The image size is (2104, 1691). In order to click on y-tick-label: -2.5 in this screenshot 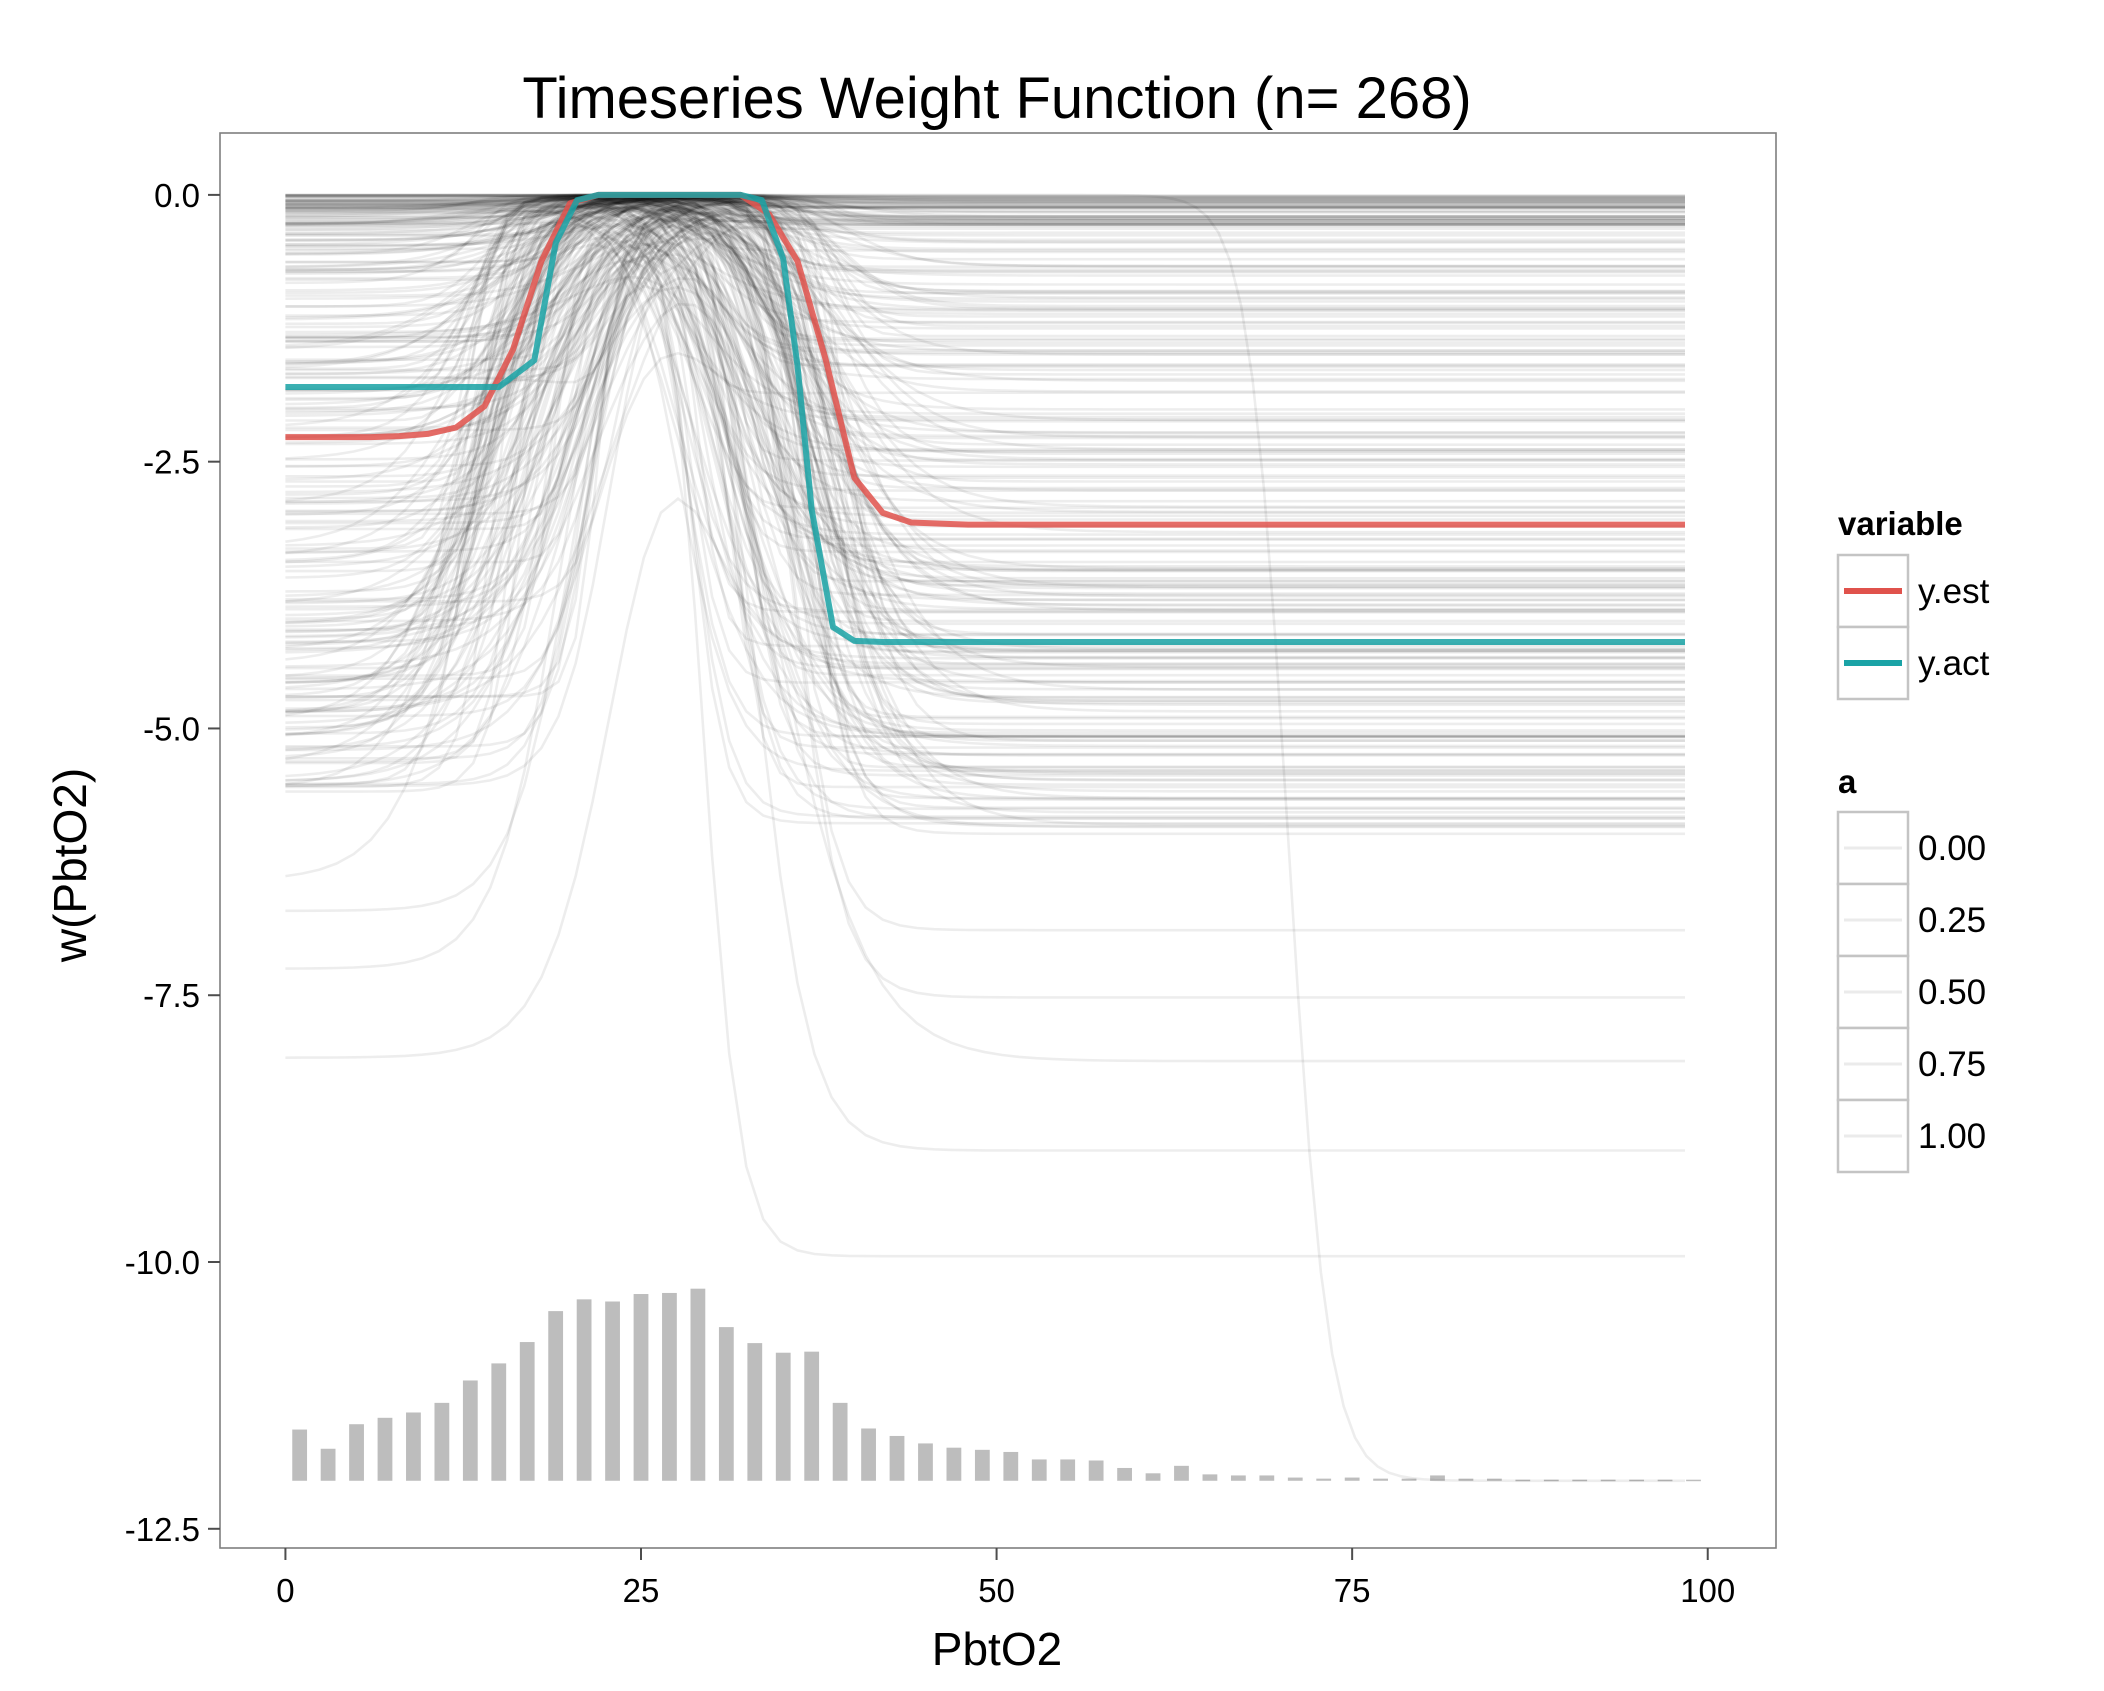, I will do `click(171, 462)`.